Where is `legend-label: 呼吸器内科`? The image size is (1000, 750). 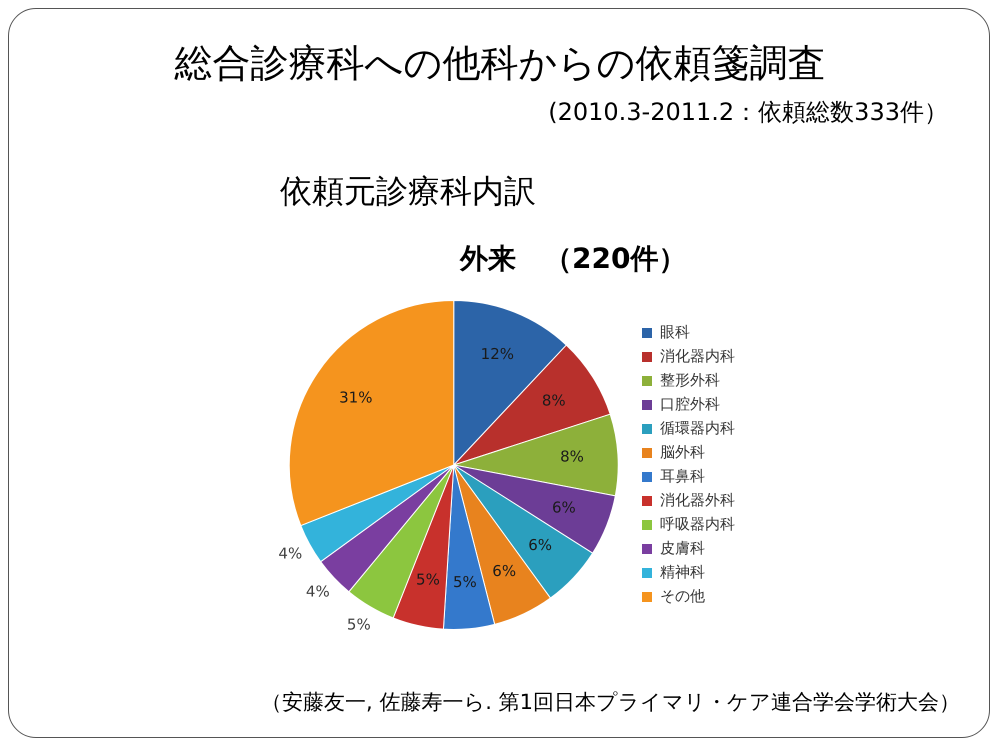 legend-label: 呼吸器内科 is located at coordinates (697, 523).